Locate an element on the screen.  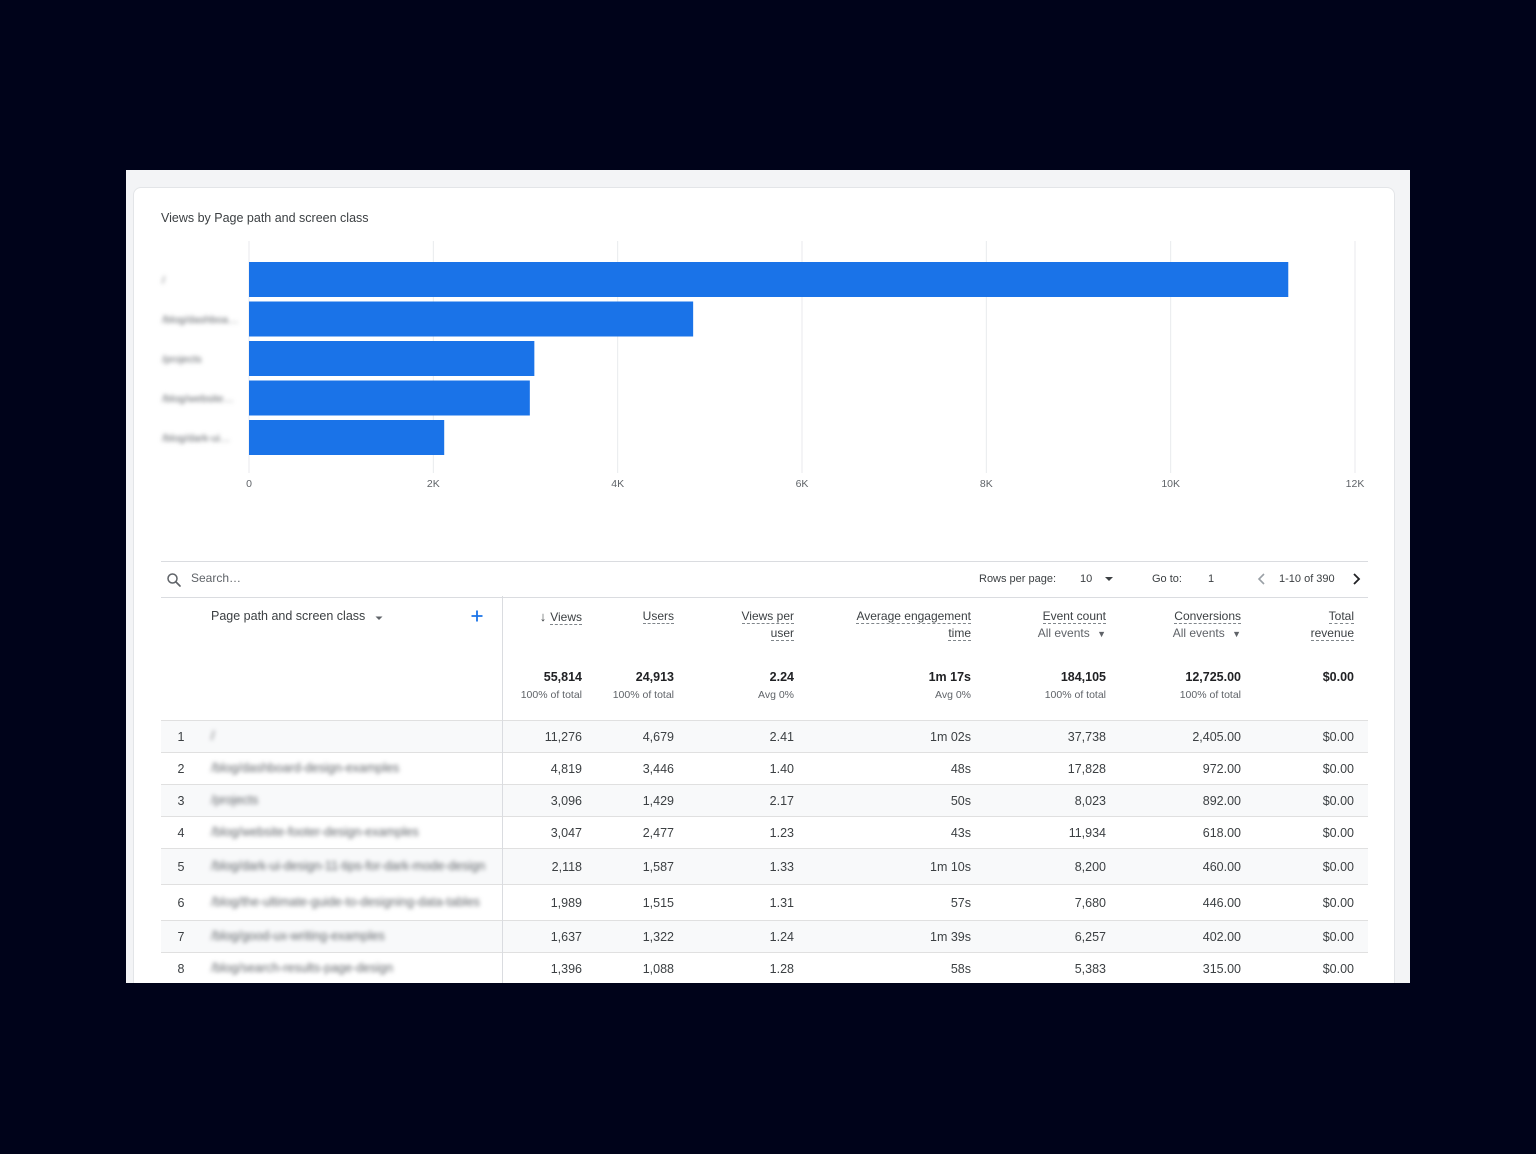
chevron-right-icon is located at coordinates (1356, 579).